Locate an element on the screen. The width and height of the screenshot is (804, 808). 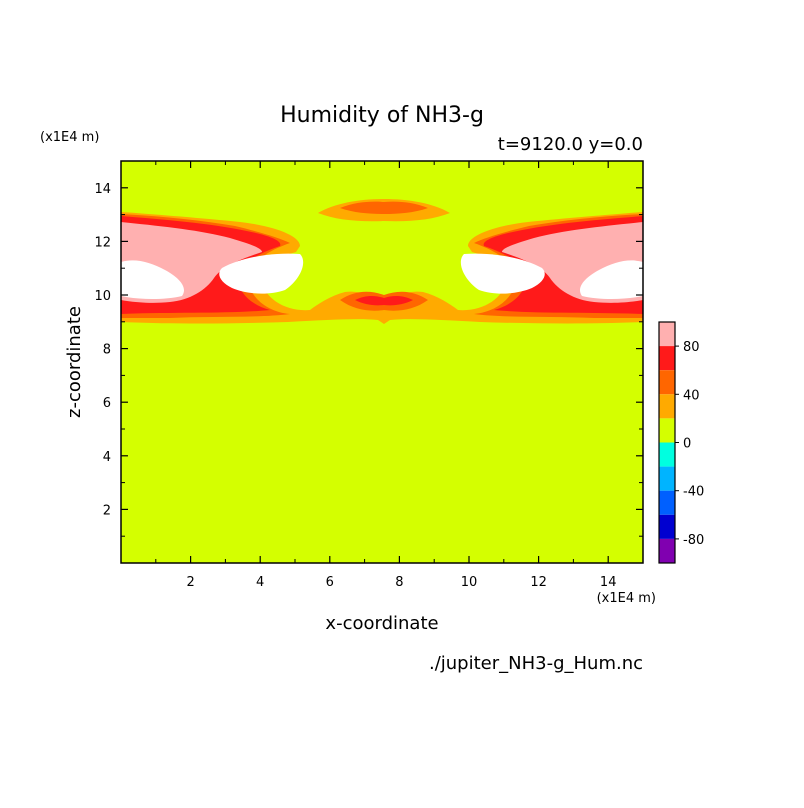
y-tick-label: 10 is located at coordinates (102, 296).